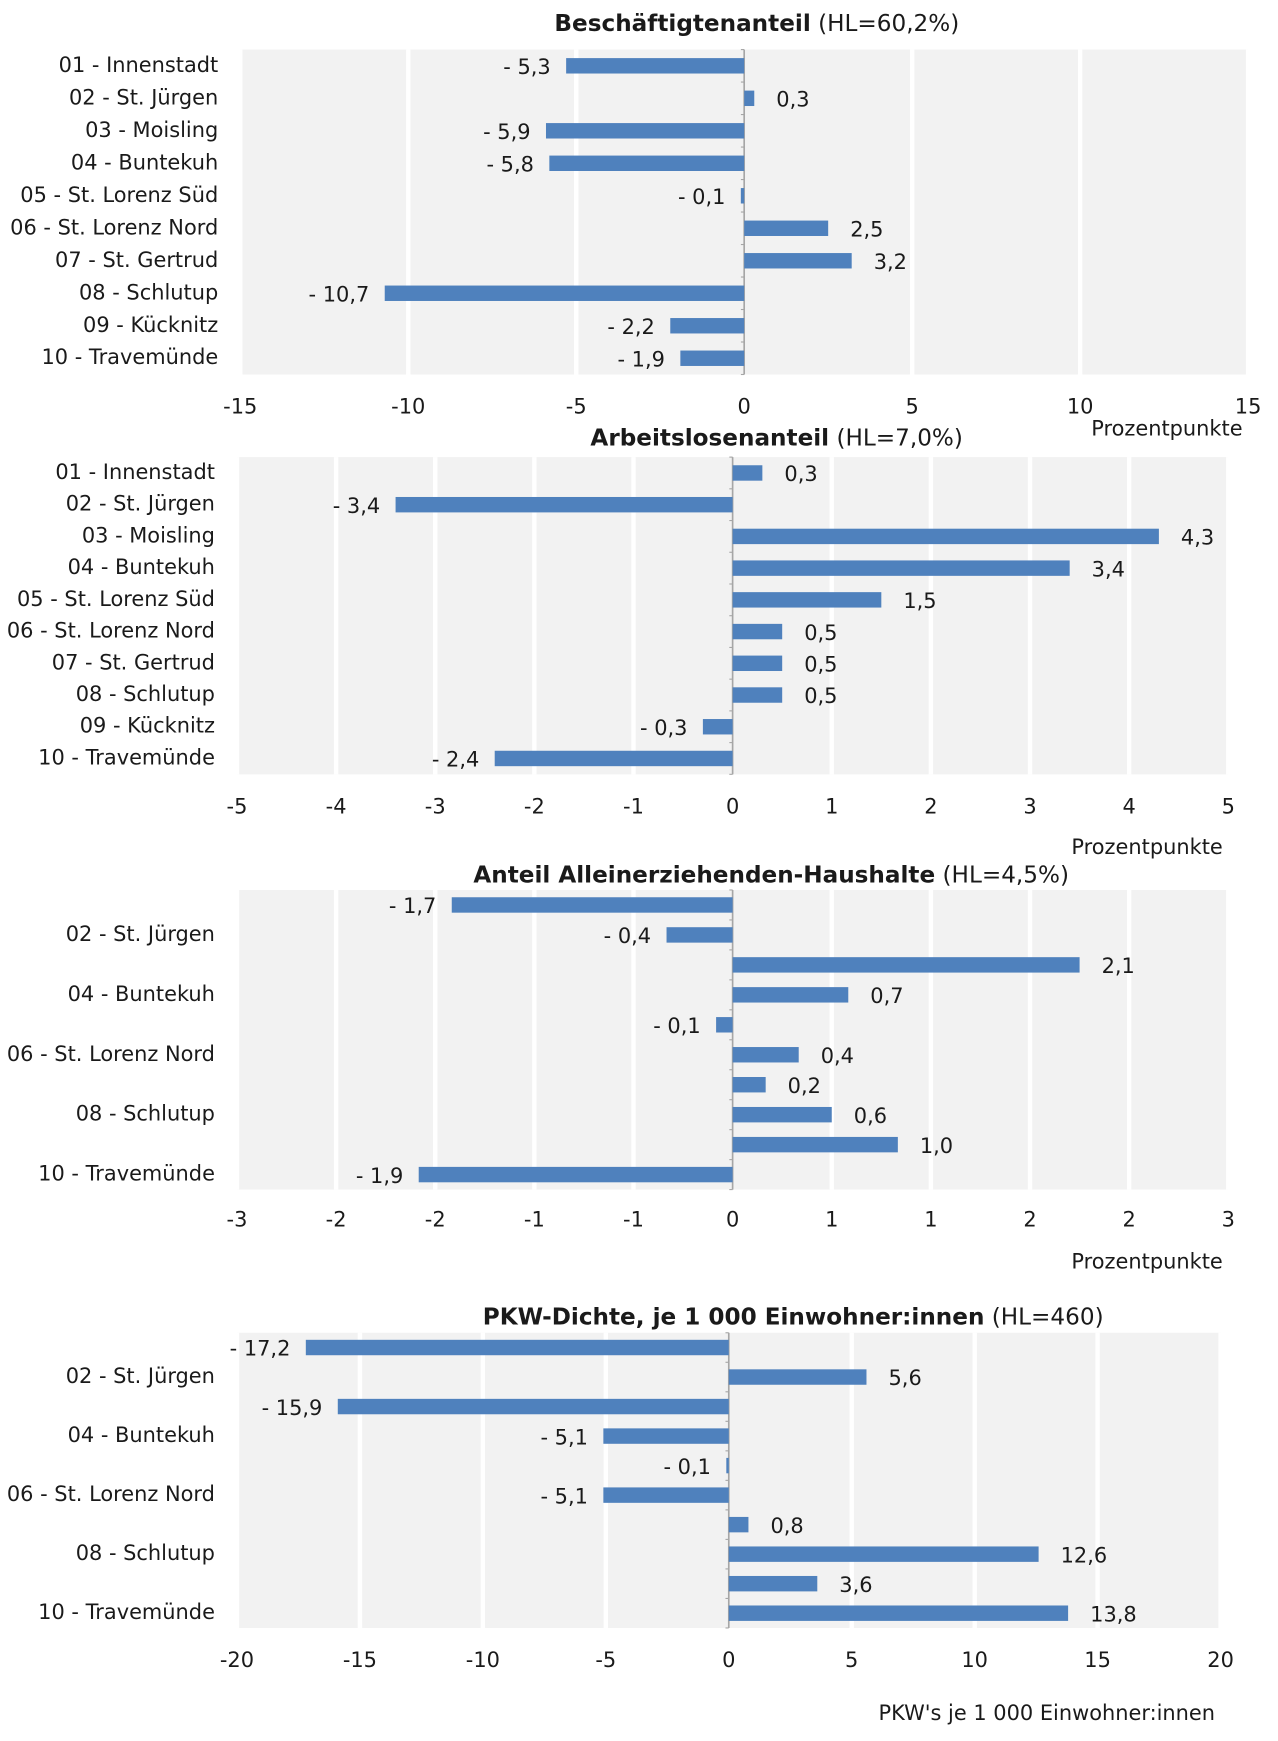 This screenshot has width=1278, height=1741. What do you see at coordinates (1097, 1660) in the screenshot?
I see `x-tick-label: 15` at bounding box center [1097, 1660].